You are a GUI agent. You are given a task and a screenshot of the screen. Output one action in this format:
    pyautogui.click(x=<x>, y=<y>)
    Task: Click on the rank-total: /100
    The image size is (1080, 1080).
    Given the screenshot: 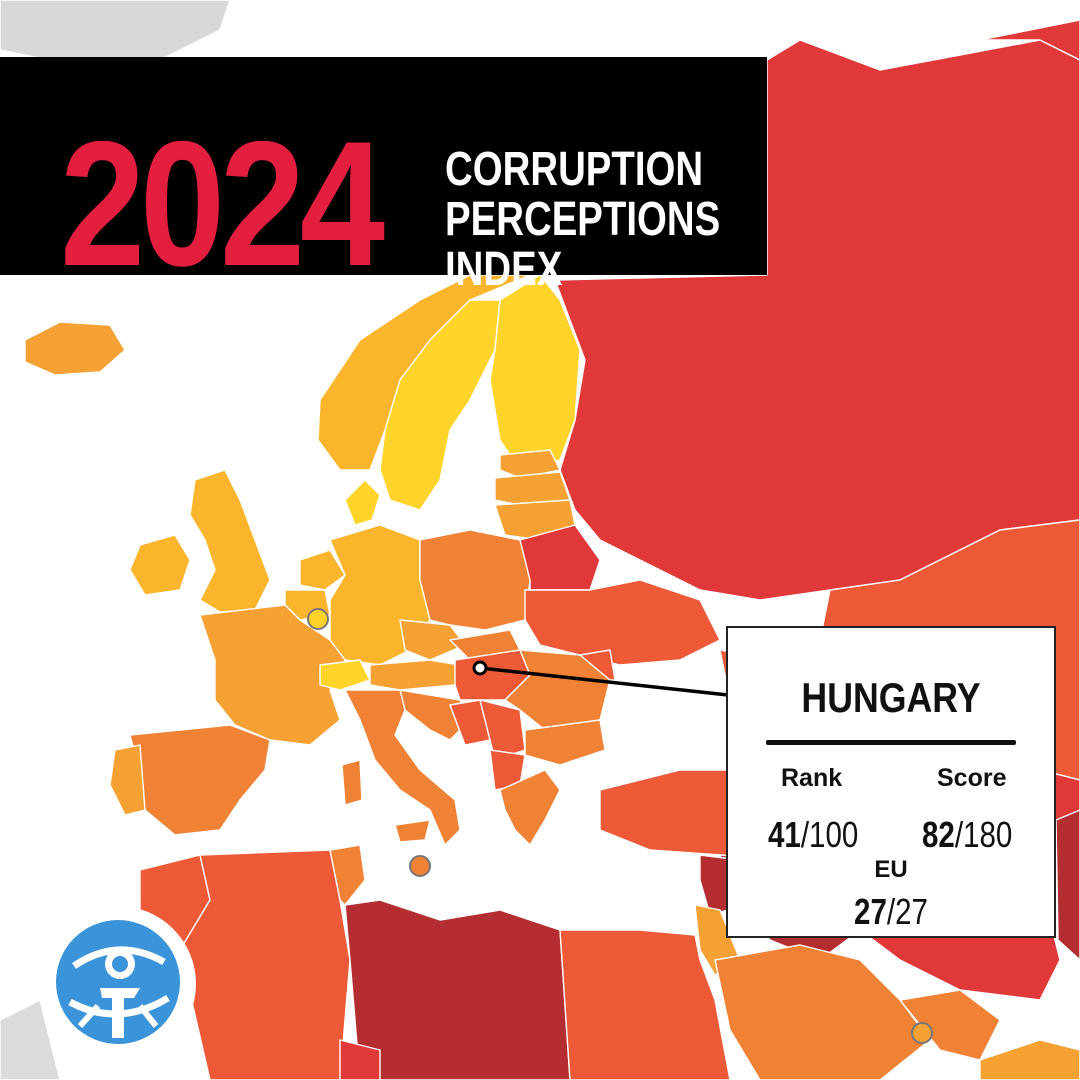 What is the action you would take?
    pyautogui.click(x=829, y=834)
    